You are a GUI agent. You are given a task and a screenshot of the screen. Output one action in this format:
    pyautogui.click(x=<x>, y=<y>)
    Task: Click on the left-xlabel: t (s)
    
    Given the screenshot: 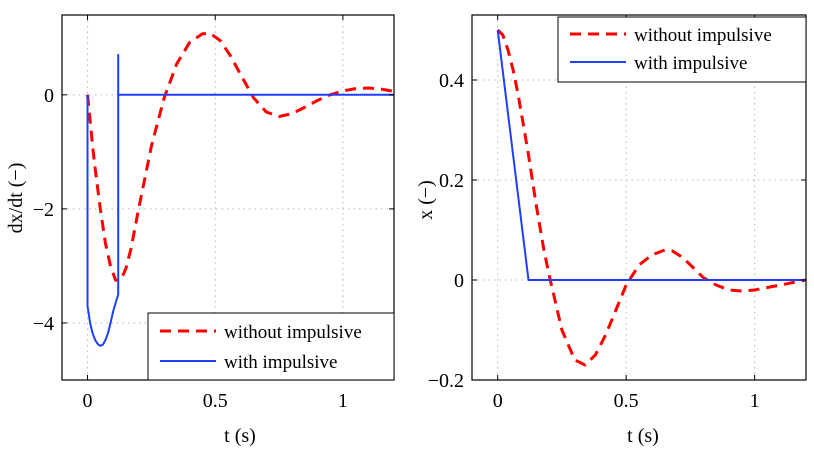 What is the action you would take?
    pyautogui.click(x=240, y=436)
    